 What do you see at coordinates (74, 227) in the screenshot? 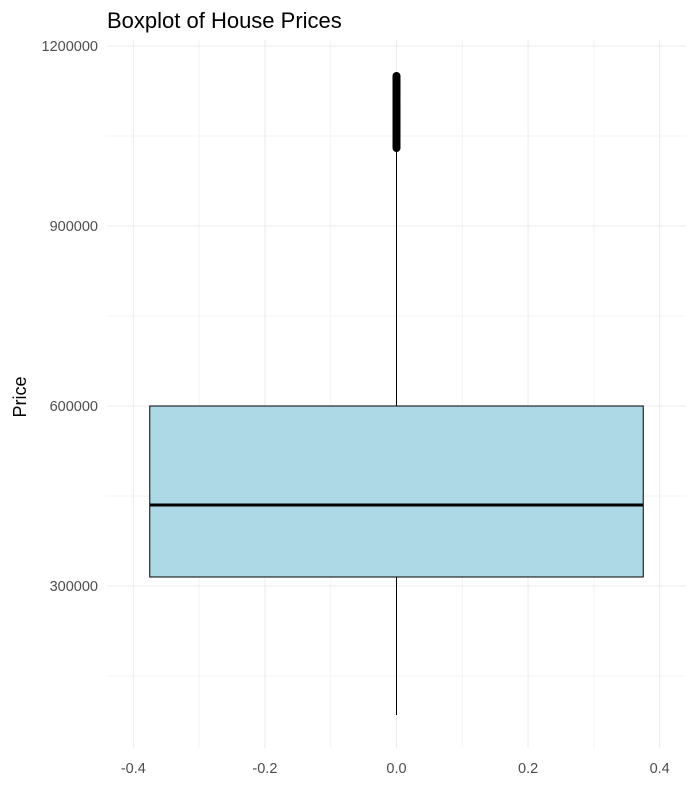
I see `y-tick-label: 900000` at bounding box center [74, 227].